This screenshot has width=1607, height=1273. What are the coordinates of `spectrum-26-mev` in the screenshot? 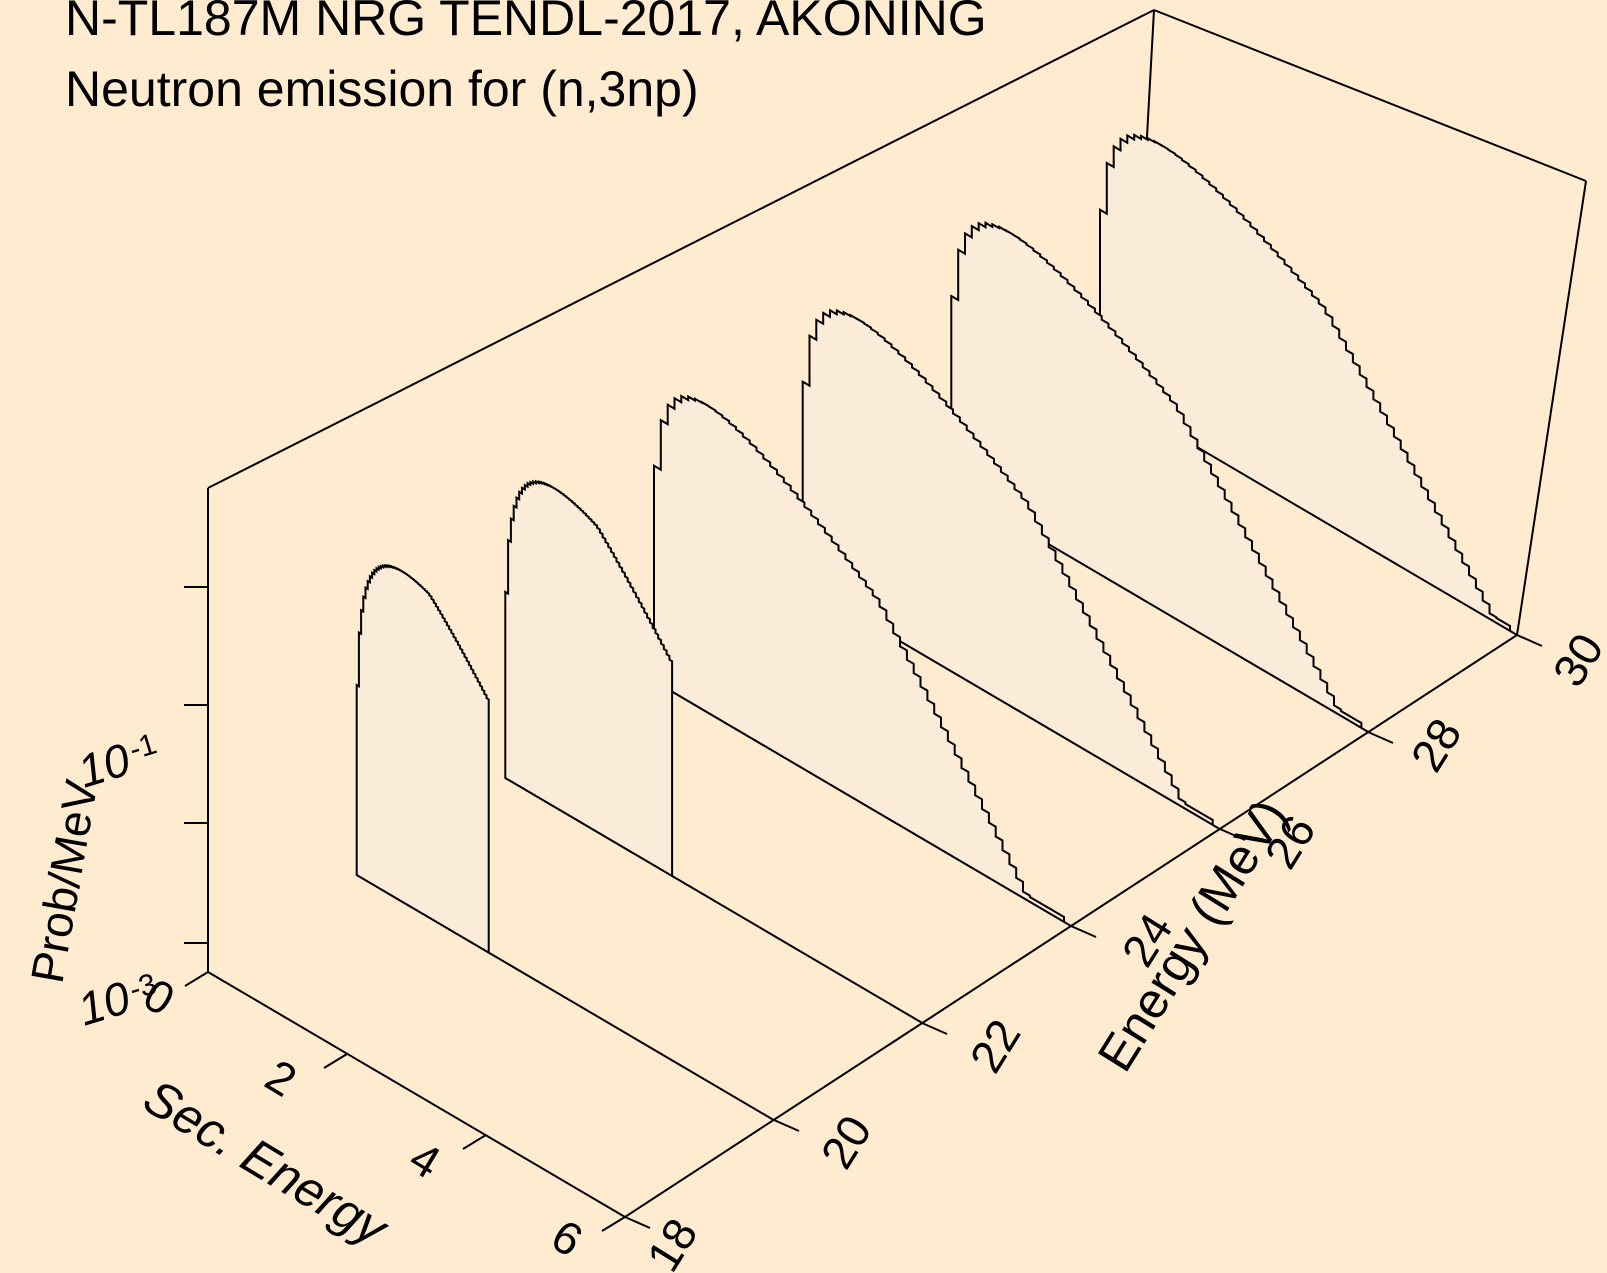 It's located at (1007, 567).